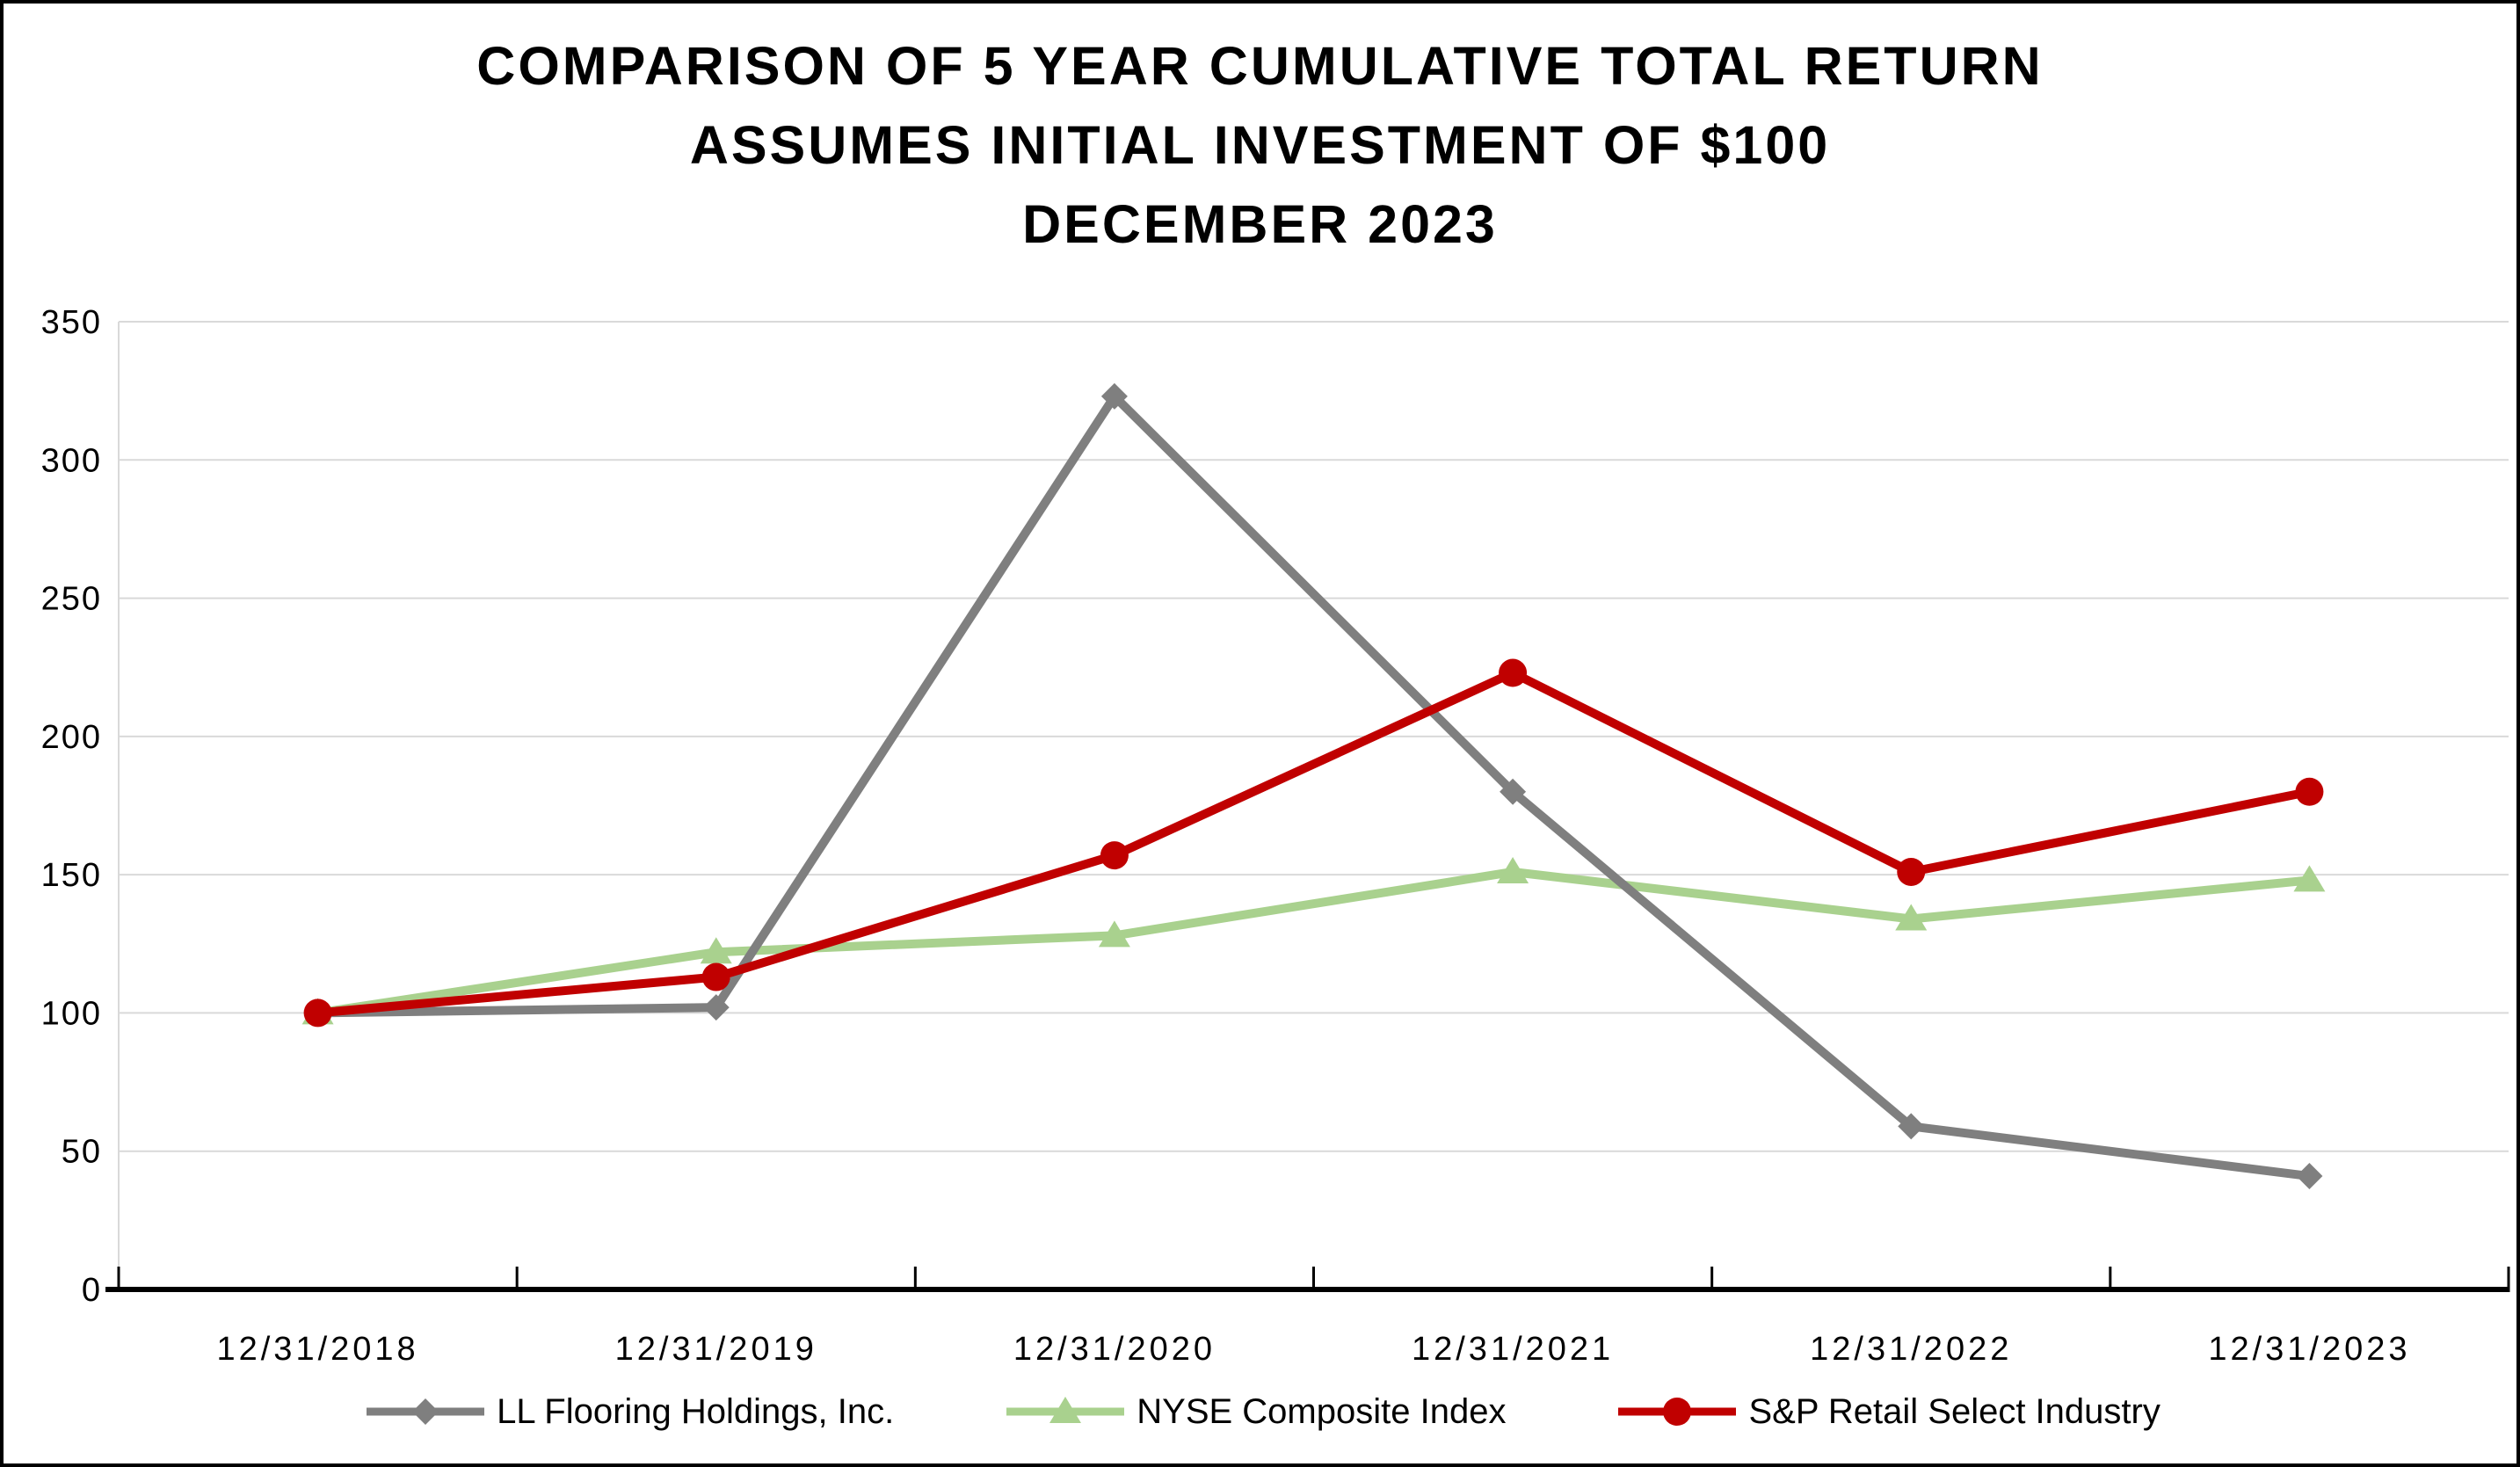 The image size is (2520, 1467). I want to click on legend-marker-nyse-composite-index, so click(1065, 1410).